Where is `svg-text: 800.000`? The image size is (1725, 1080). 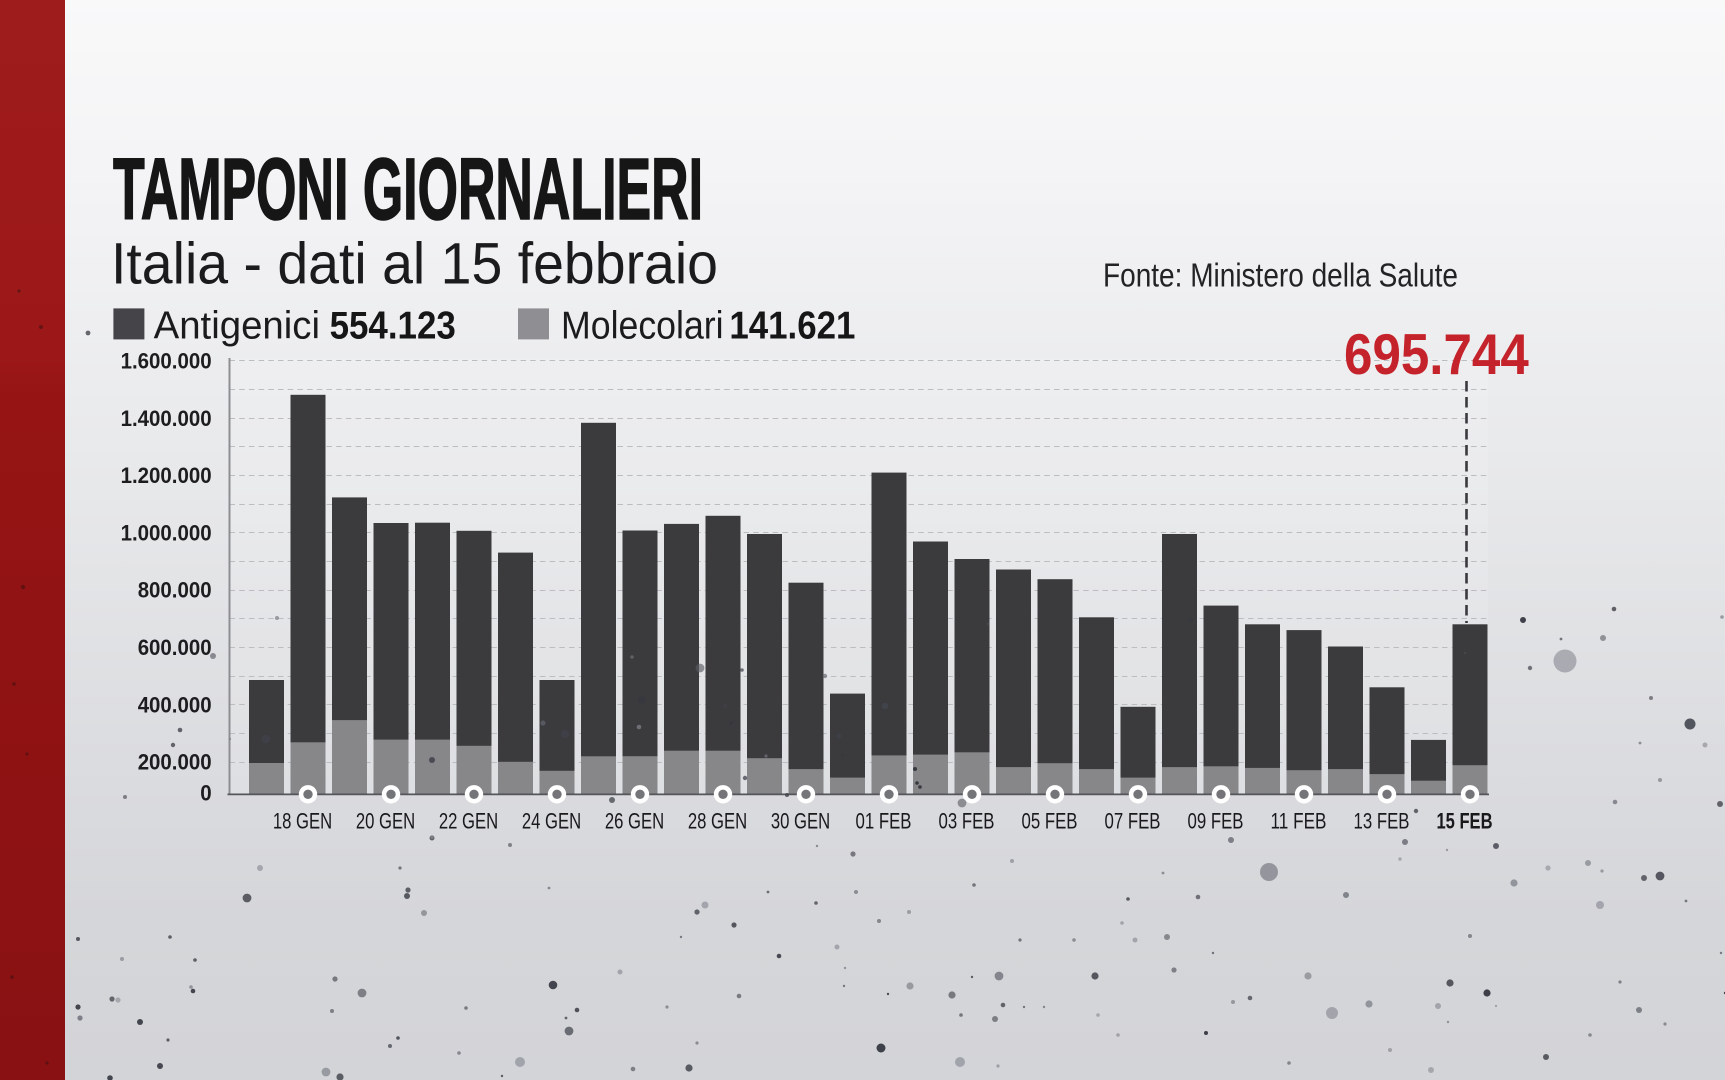 svg-text: 800.000 is located at coordinates (175, 590).